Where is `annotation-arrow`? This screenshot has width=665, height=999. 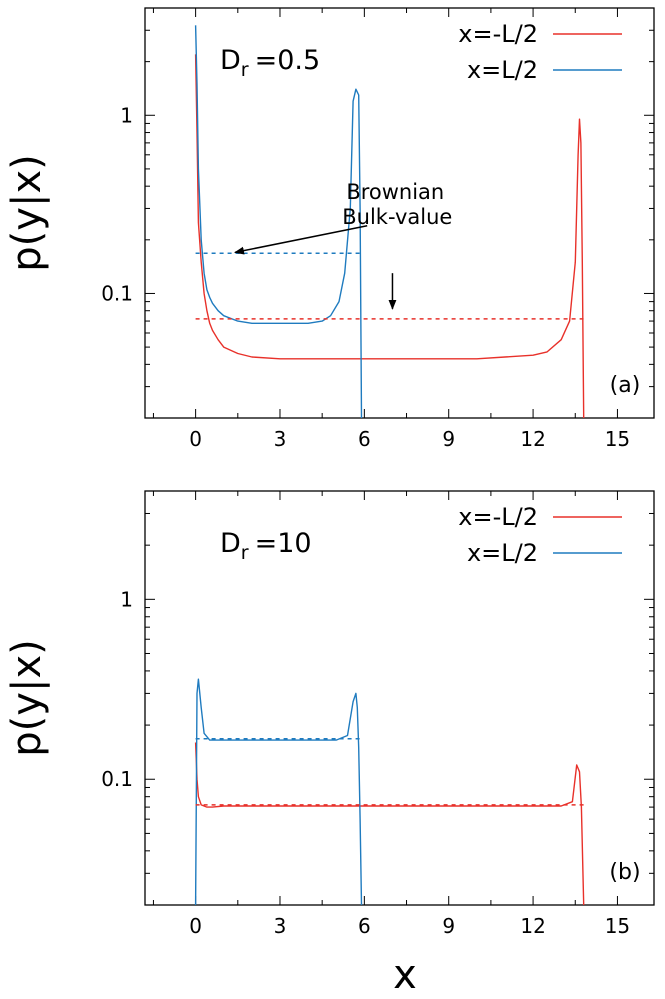
annotation-arrow is located at coordinates (301, 239).